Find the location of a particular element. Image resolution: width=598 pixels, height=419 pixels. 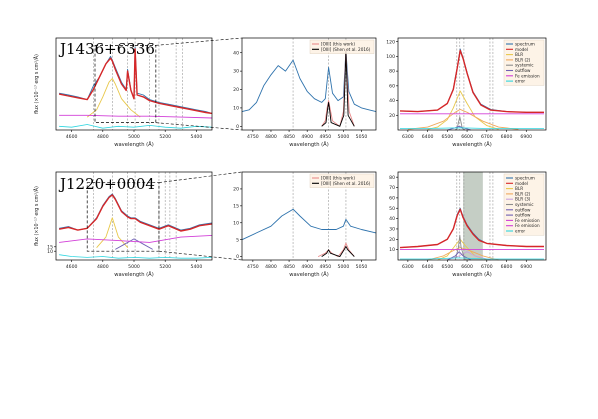

x-tick-label: 6700 is located at coordinates (487, 267).